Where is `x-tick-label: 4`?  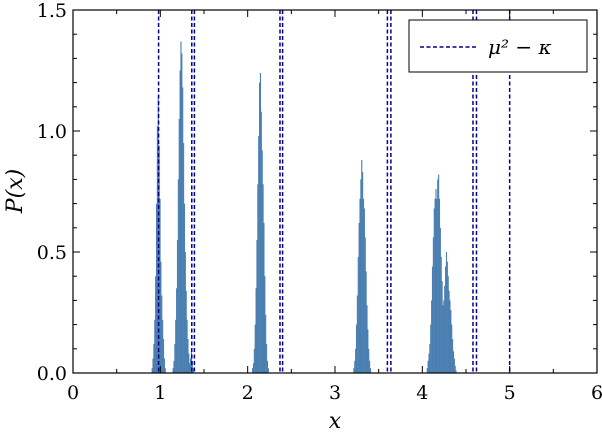 x-tick-label: 4 is located at coordinates (422, 393).